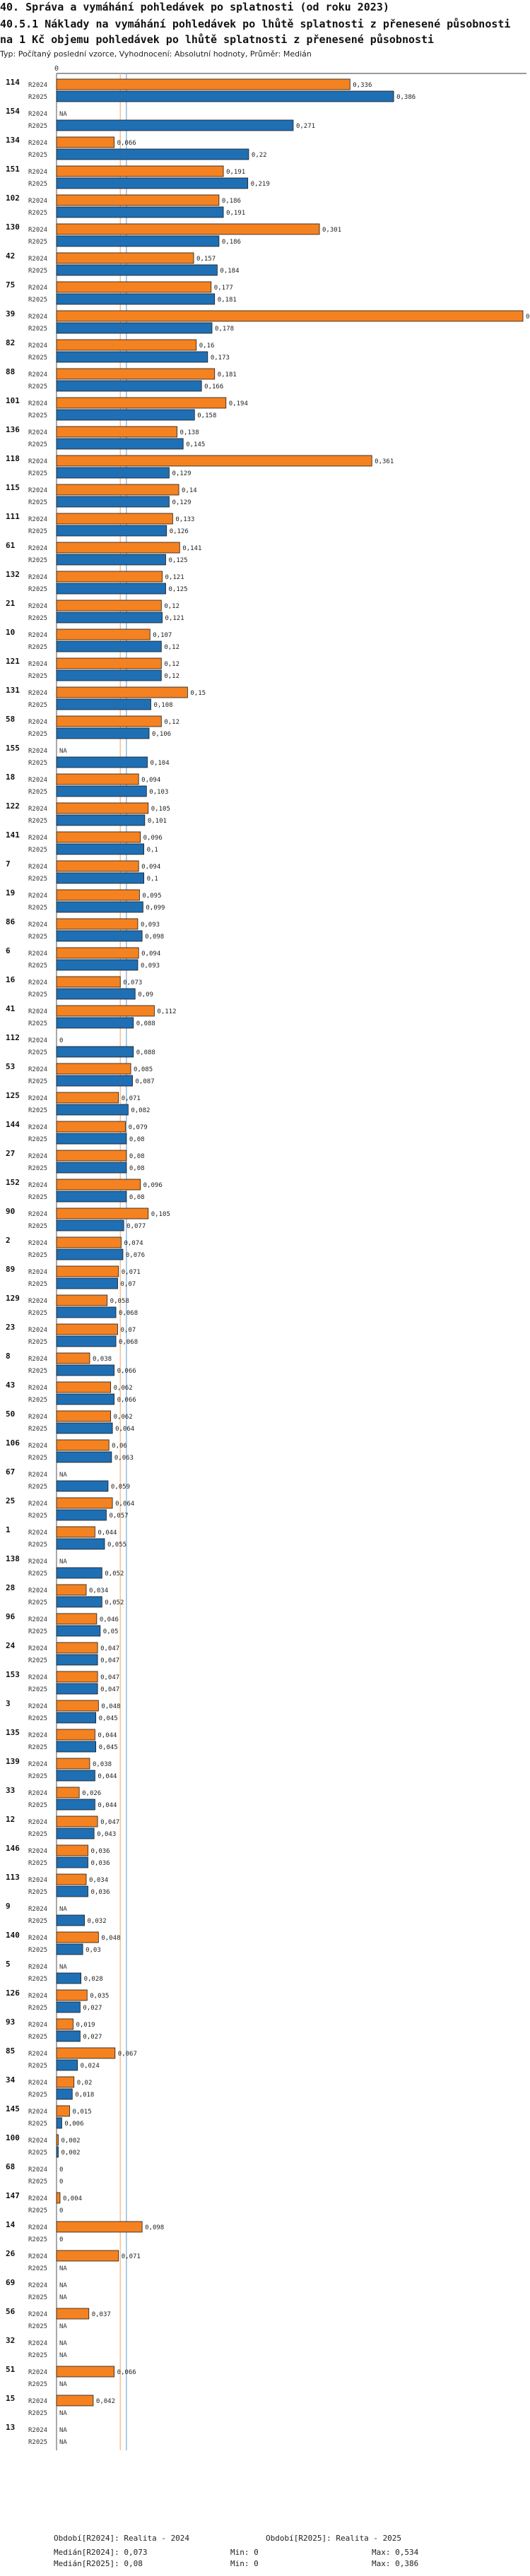  What do you see at coordinates (10, 1472) in the screenshot?
I see `group-id-label: 67` at bounding box center [10, 1472].